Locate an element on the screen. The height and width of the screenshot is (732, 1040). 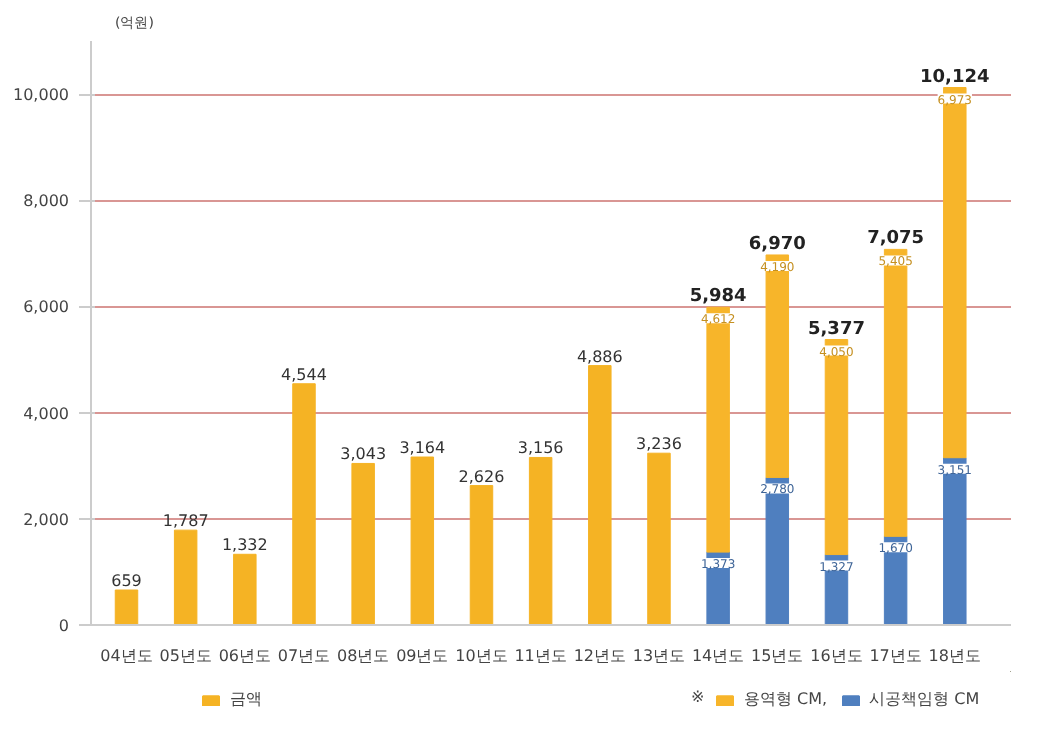
data-label: 659 is located at coordinates (126, 581).